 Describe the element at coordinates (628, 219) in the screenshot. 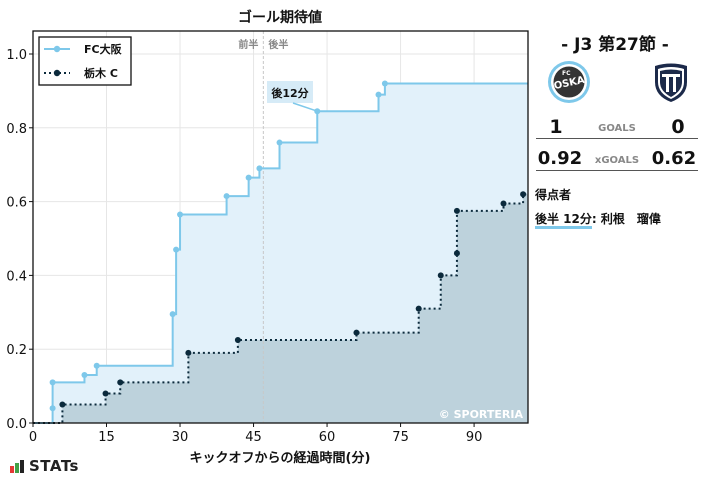

I see `scorer-player: 利根 瑠偉` at that location.